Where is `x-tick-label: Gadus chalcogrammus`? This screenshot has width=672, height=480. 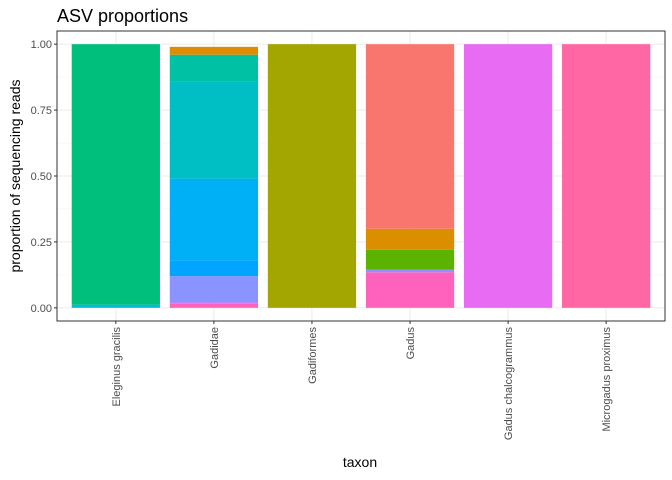 x-tick-label: Gadus chalcogrammus is located at coordinates (509, 384).